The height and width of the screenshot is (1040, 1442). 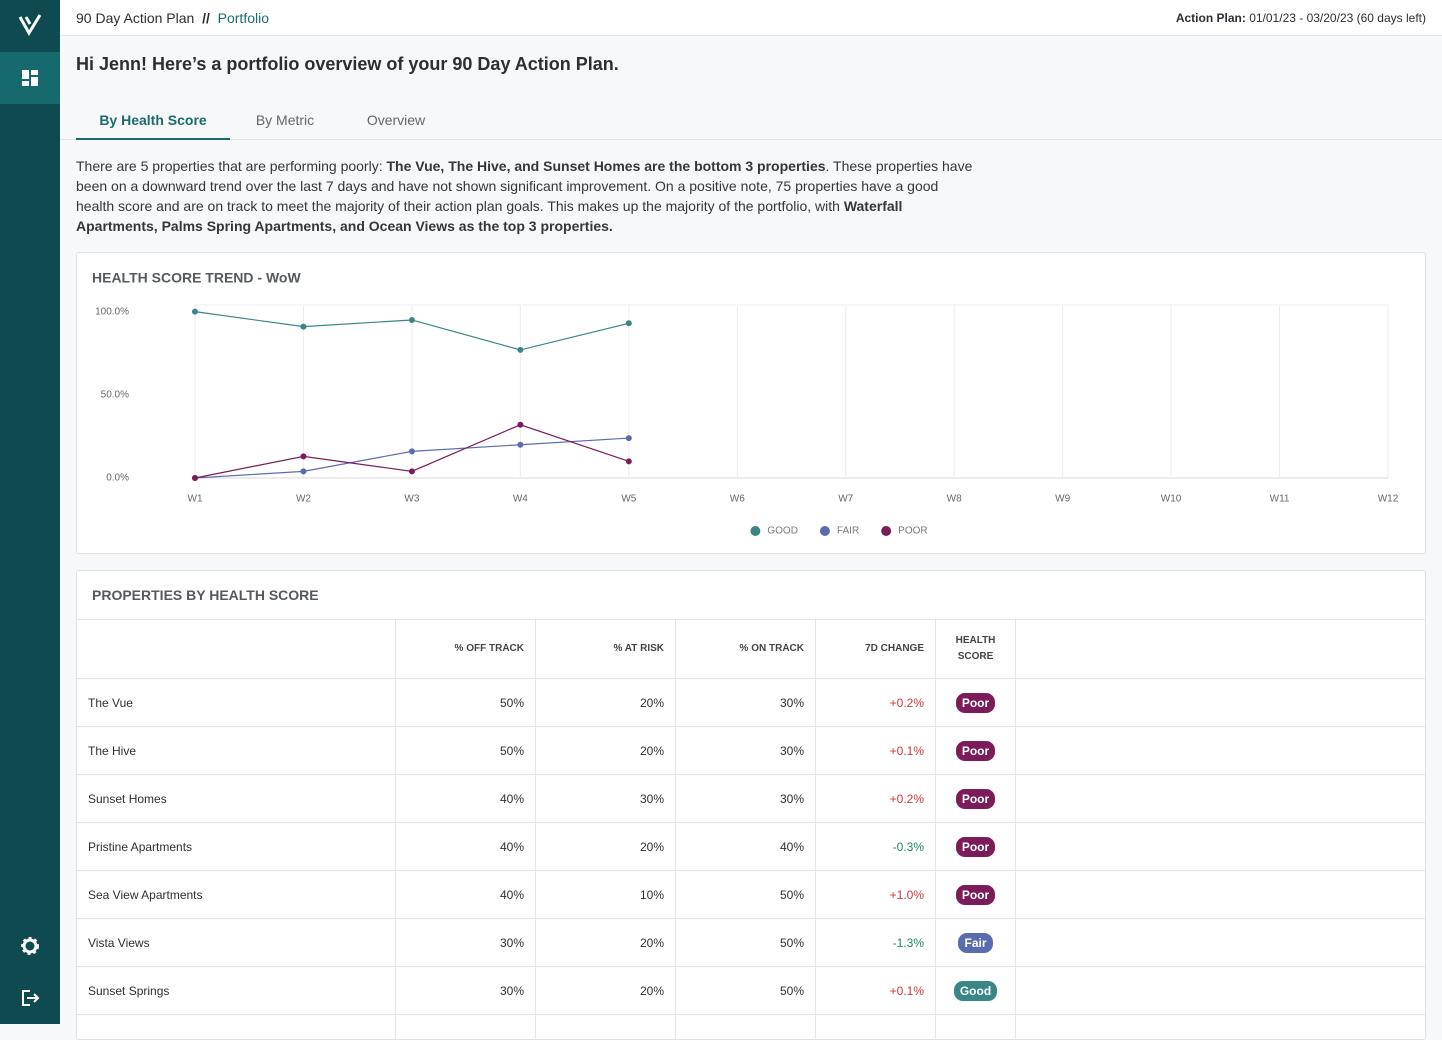 I want to click on x-tick-label: W1, so click(x=195, y=499).